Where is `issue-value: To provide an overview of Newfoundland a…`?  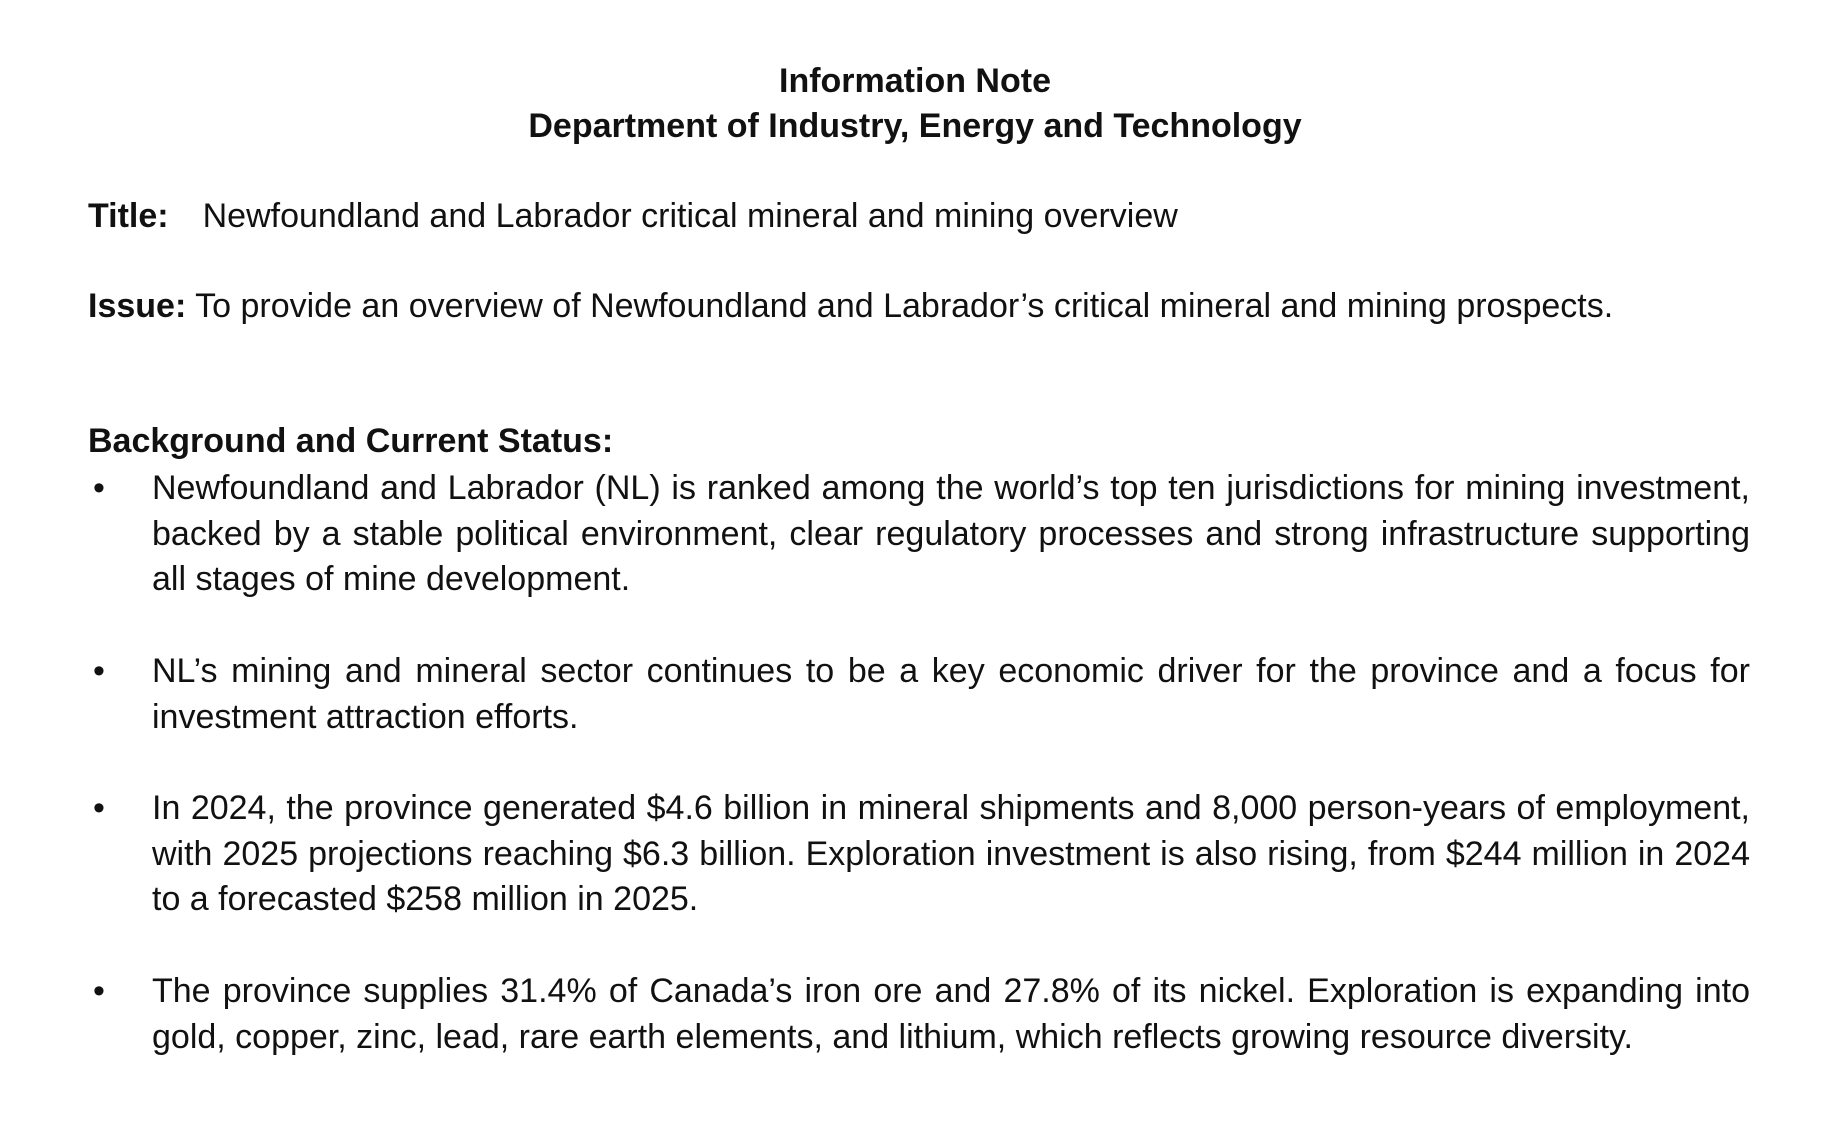 issue-value: To provide an overview of Newfoundland a… is located at coordinates (904, 306).